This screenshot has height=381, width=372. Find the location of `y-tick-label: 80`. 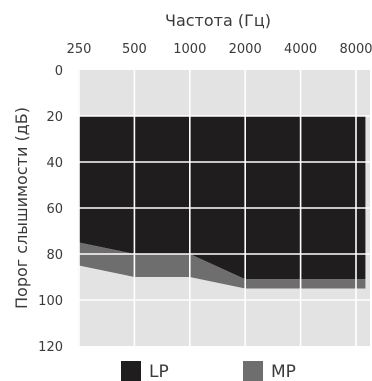

y-tick-label: 80 is located at coordinates (54, 255).